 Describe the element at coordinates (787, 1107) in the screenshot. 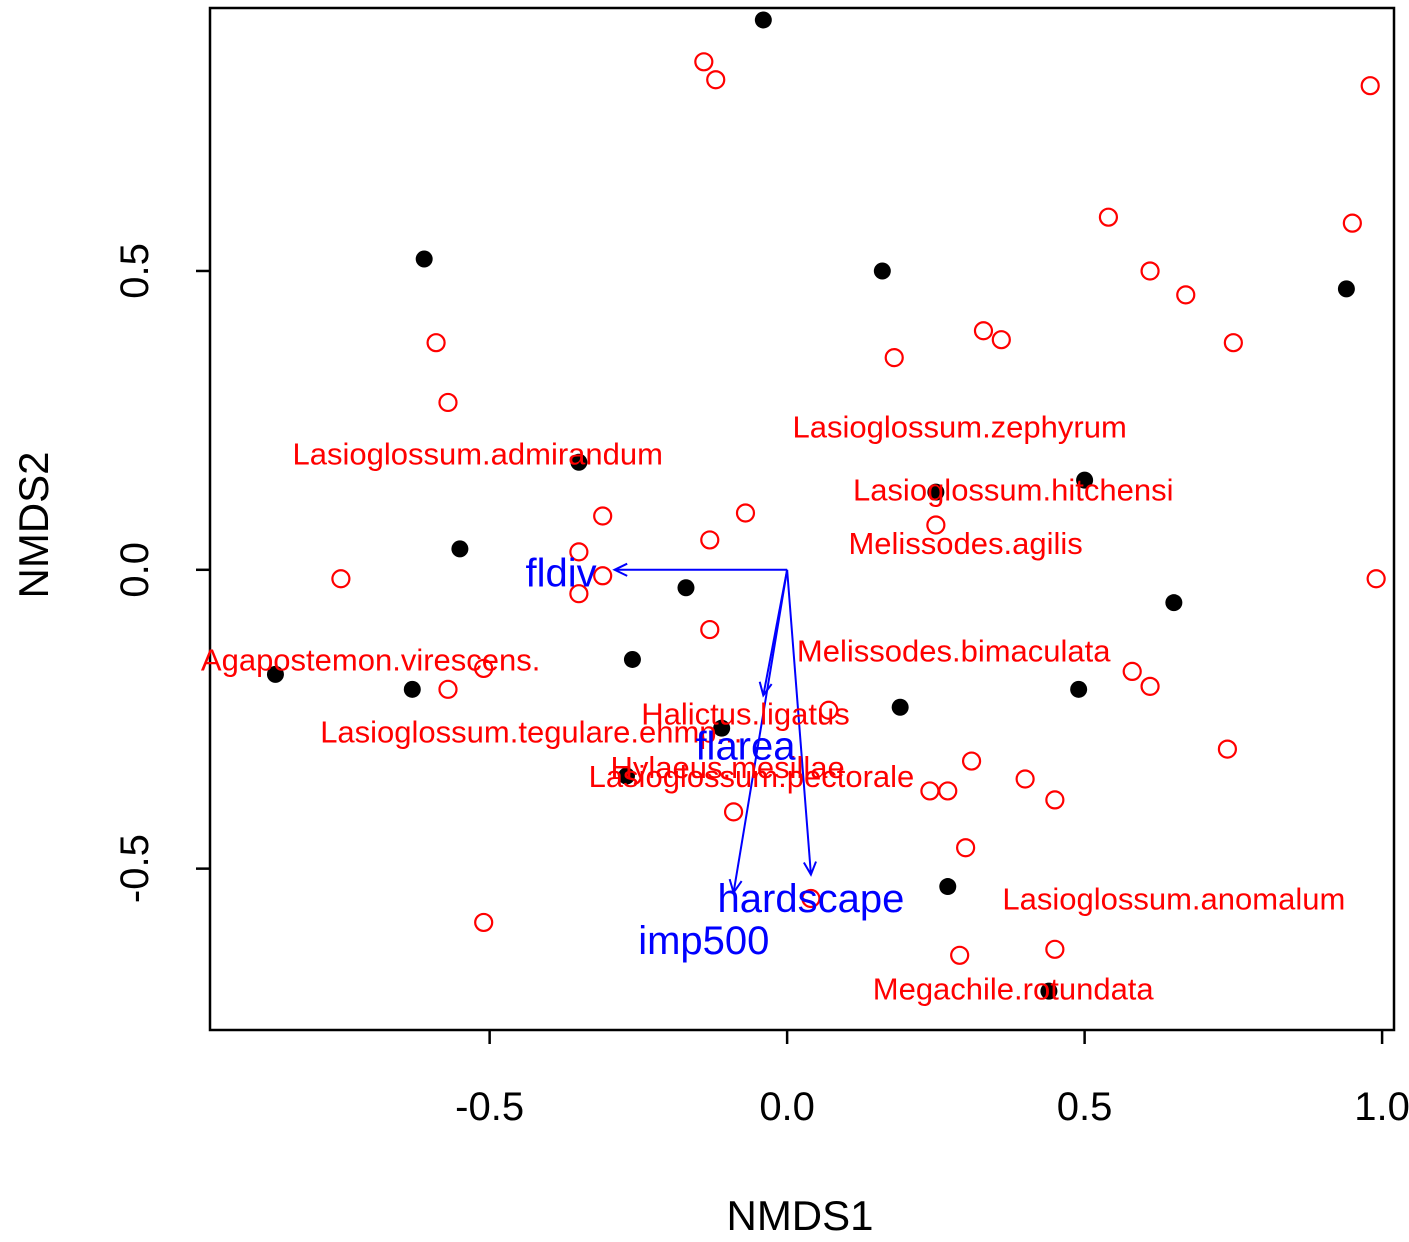

I see `x-tick-label: 0.0` at that location.